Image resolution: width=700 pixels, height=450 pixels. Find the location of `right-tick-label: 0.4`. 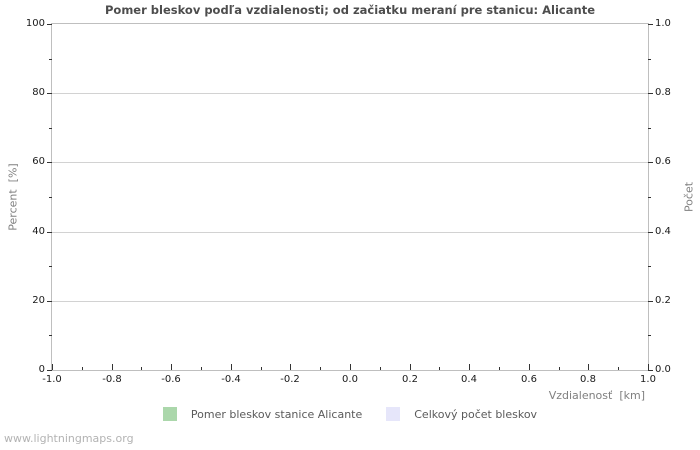

right-tick-label: 0.4 is located at coordinates (663, 231).